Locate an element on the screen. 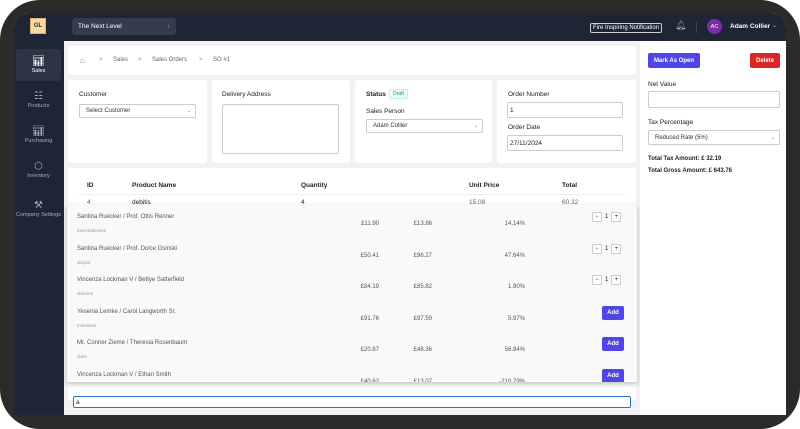 The image size is (800, 429). salesperson-label: Sales Person is located at coordinates (385, 111).